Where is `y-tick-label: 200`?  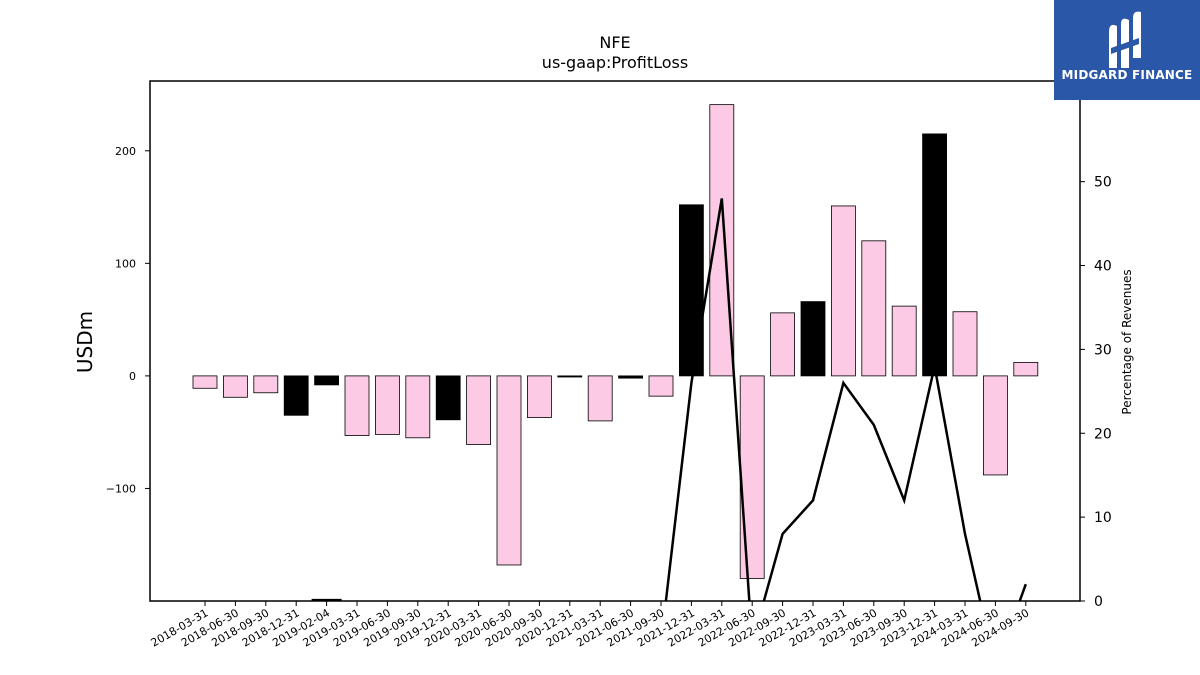
y-tick-label: 200 is located at coordinates (125, 151).